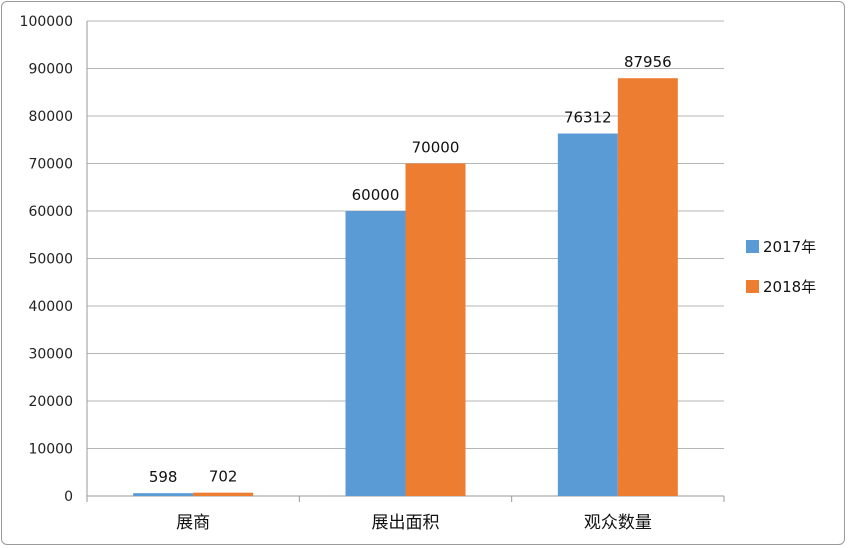 This screenshot has width=848, height=548. What do you see at coordinates (781, 267) in the screenshot?
I see `legend: 2017年 2018年` at bounding box center [781, 267].